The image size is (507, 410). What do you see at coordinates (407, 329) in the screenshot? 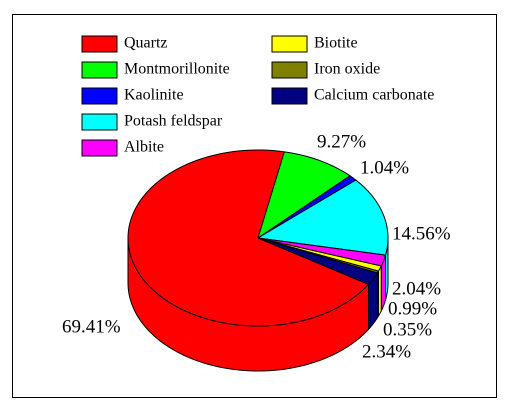
I see `value-label: 0.35%` at bounding box center [407, 329].